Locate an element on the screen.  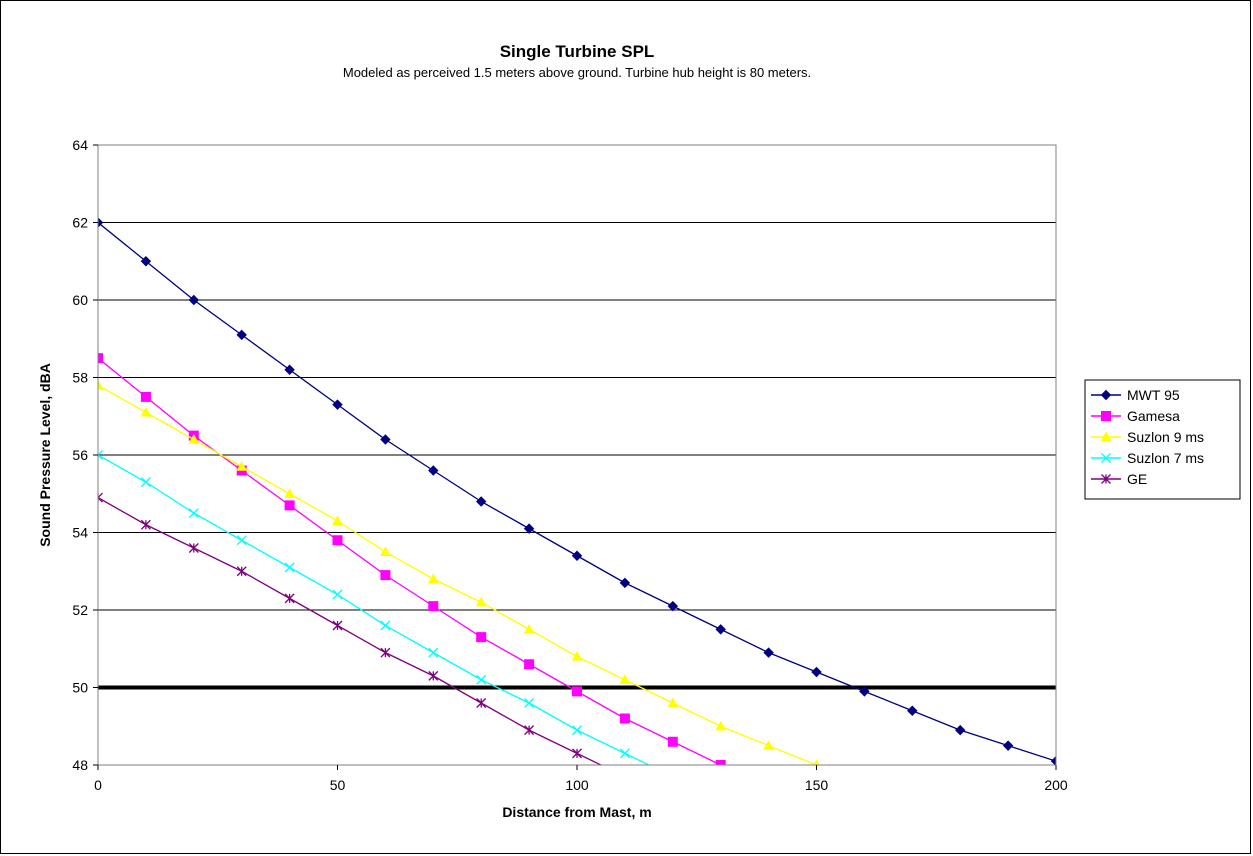
legend-item: MWT 95 is located at coordinates (1135, 395).